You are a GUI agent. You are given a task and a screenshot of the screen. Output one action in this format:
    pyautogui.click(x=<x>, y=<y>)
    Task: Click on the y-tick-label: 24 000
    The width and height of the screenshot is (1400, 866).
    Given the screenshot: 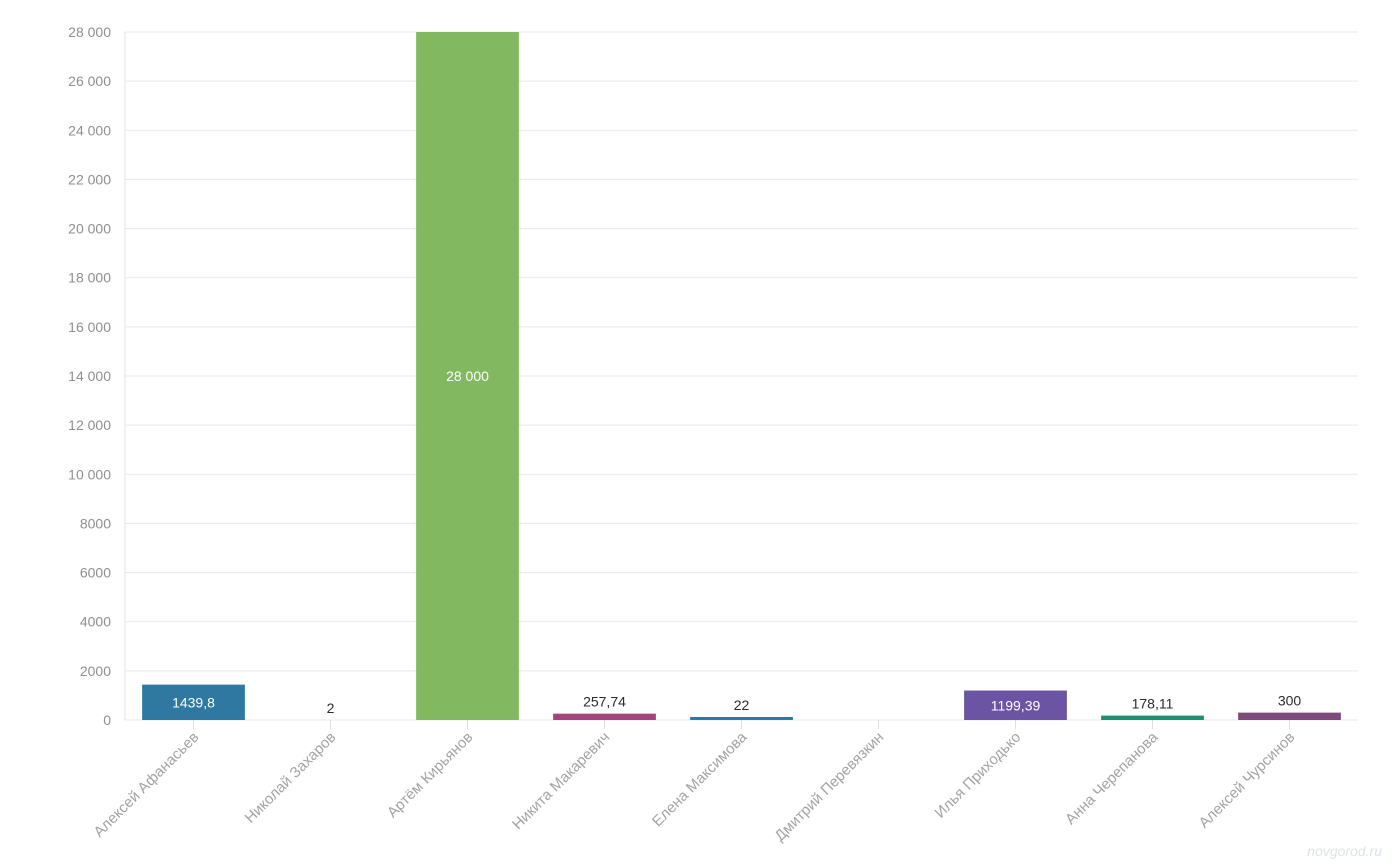 What is the action you would take?
    pyautogui.click(x=89, y=130)
    